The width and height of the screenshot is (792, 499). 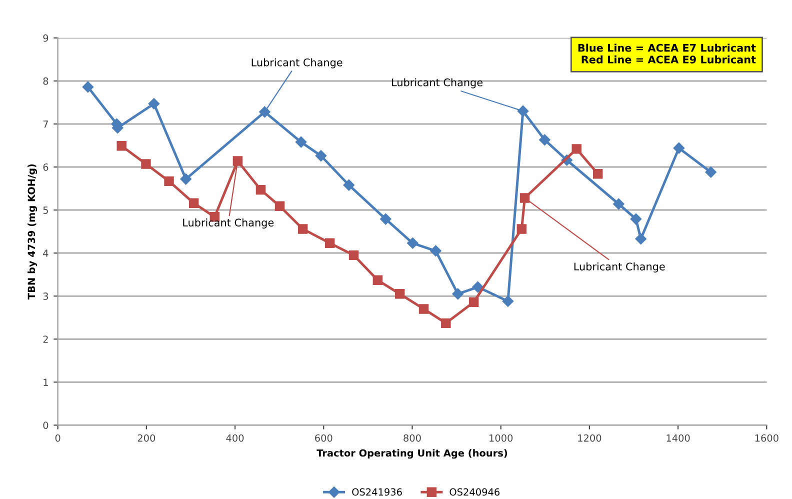 I want to click on y-axis-title: TBN by 4739 (mg KOH/g), so click(x=33, y=232).